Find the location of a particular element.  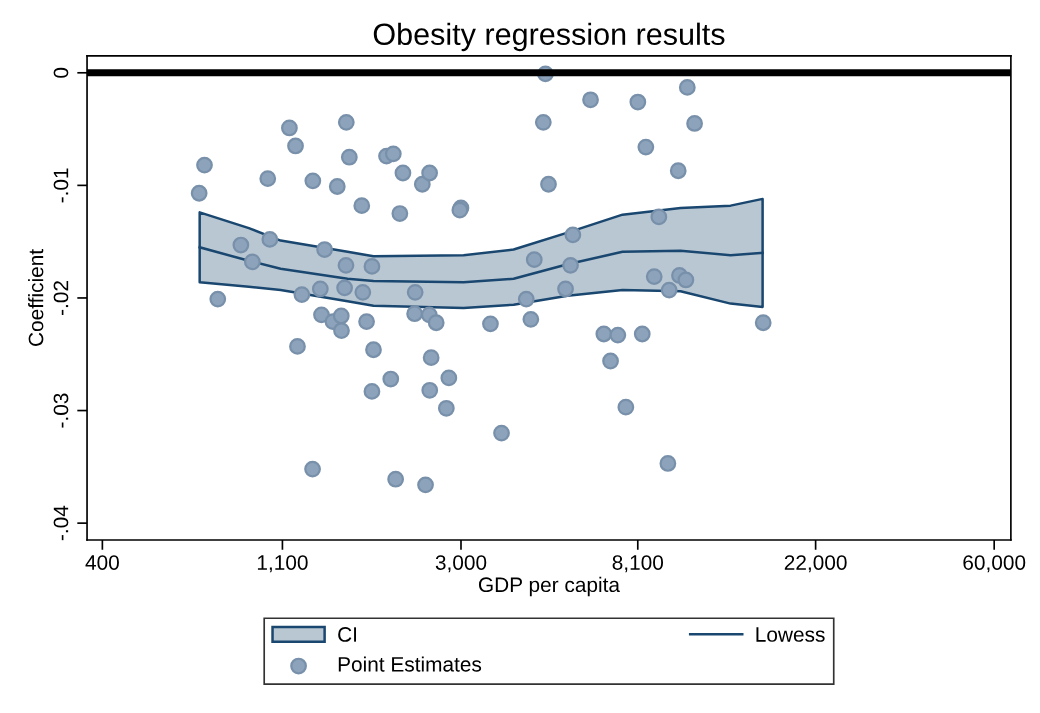

x-tick-label: 60,000 is located at coordinates (994, 564).